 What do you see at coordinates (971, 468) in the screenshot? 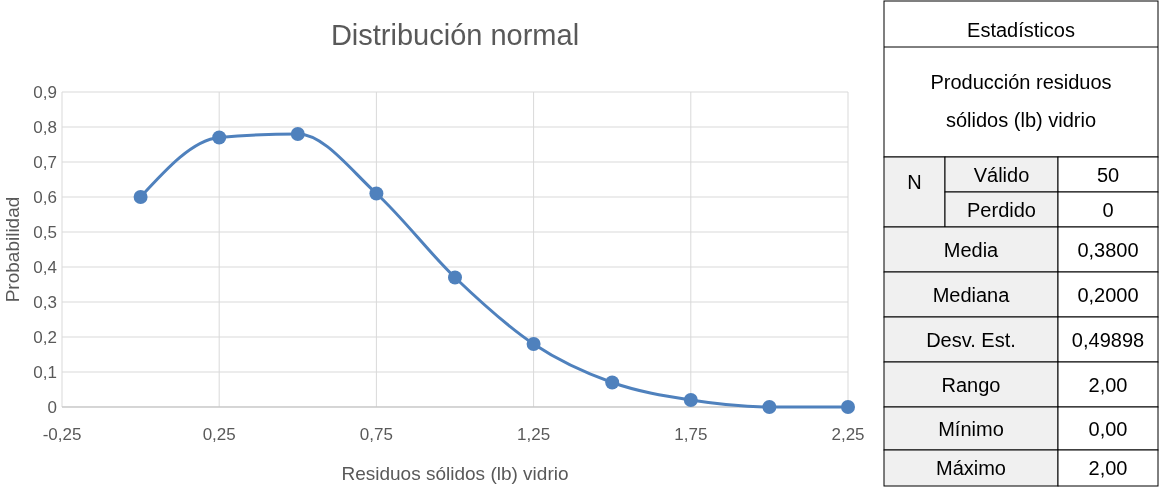
I see `category-label: Máximo` at bounding box center [971, 468].